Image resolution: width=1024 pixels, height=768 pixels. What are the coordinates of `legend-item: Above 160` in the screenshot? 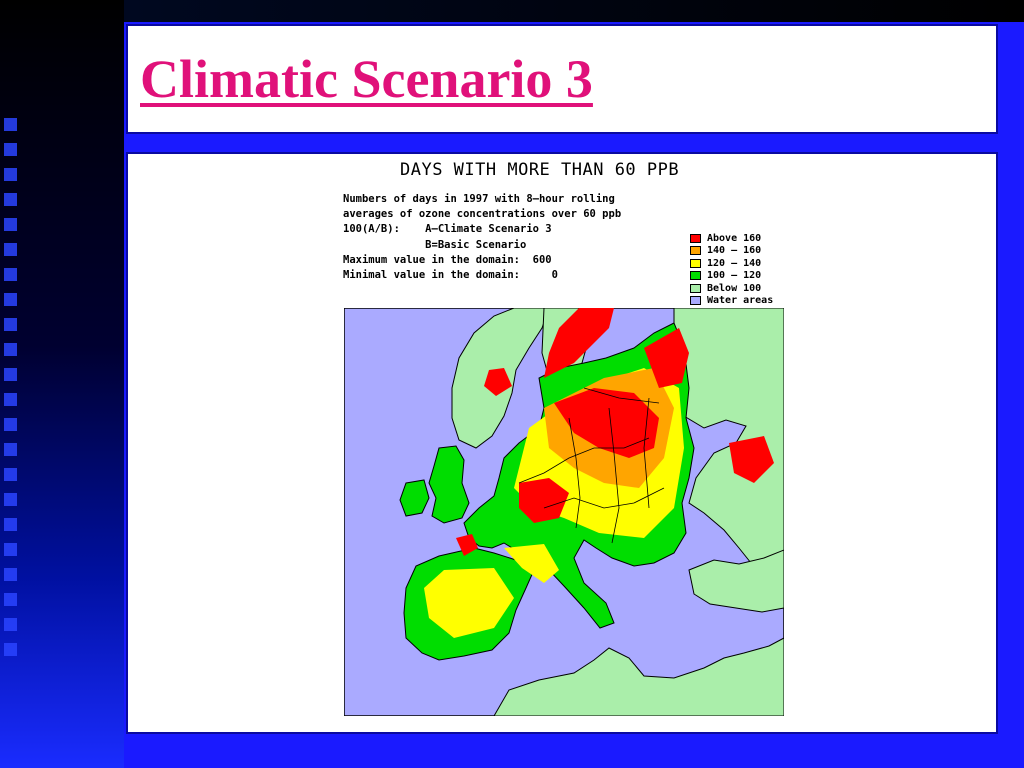 It's located at (731, 238).